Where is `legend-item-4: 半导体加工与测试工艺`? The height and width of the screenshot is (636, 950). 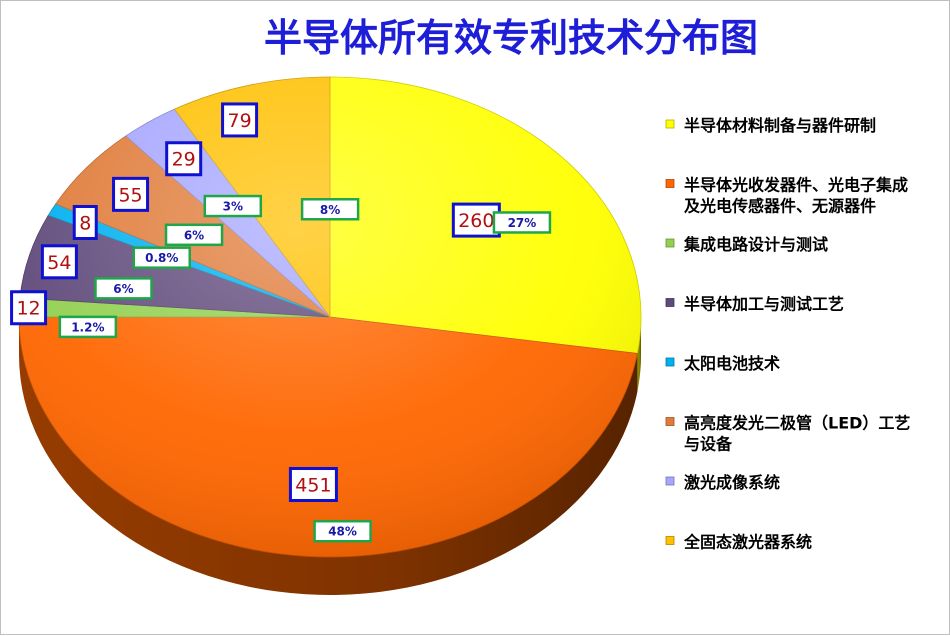 legend-item-4: 半导体加工与测试工艺 is located at coordinates (754, 304).